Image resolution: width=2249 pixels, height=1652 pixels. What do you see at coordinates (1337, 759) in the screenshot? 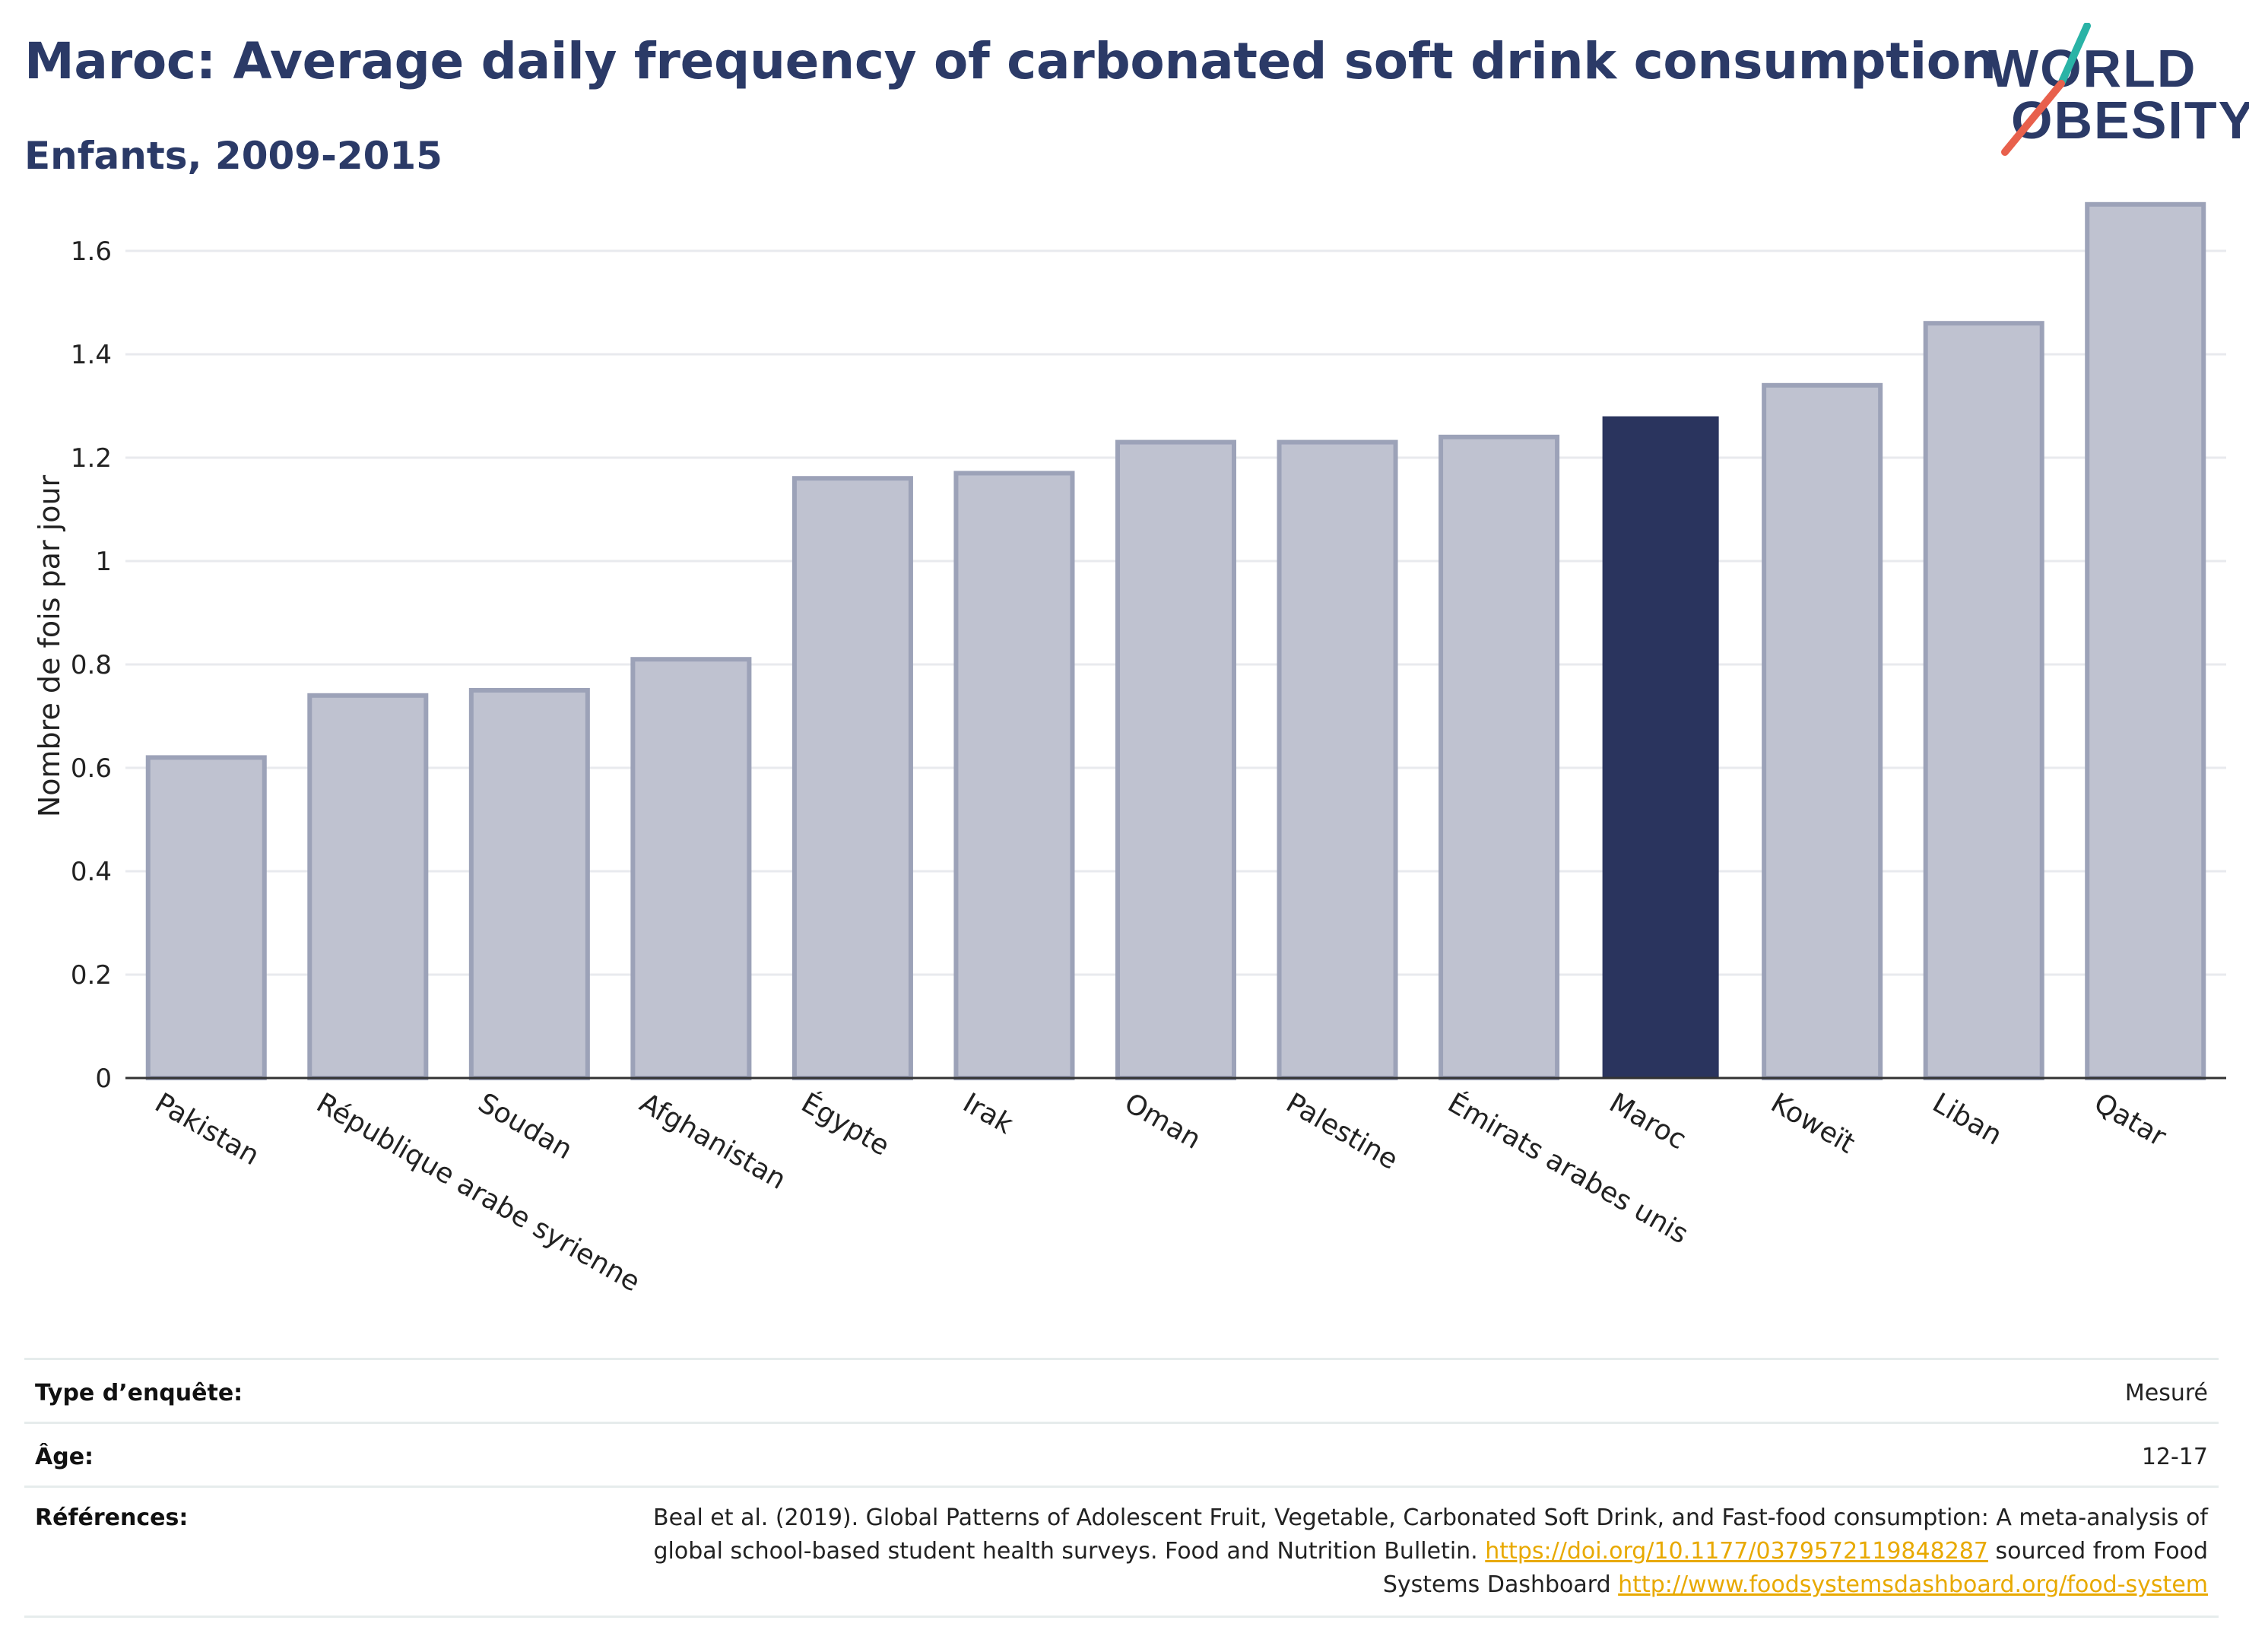
I see `bar-palestine` at bounding box center [1337, 759].